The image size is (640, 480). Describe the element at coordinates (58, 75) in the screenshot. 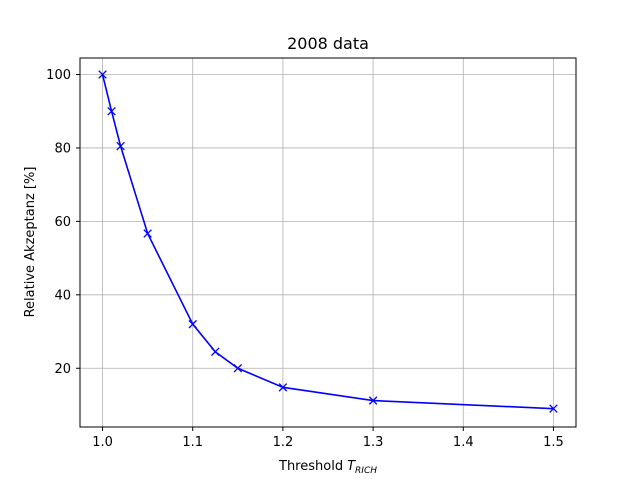

I see `y-tick-label: 100` at that location.